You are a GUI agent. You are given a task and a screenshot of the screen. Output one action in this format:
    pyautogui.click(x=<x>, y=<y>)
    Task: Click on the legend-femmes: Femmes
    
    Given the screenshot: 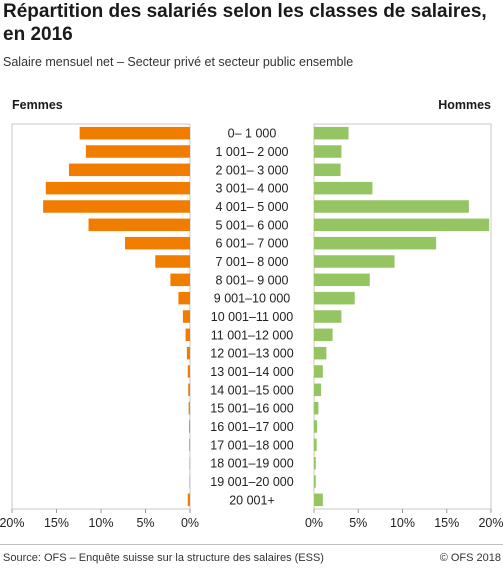 What is the action you would take?
    pyautogui.click(x=37, y=105)
    